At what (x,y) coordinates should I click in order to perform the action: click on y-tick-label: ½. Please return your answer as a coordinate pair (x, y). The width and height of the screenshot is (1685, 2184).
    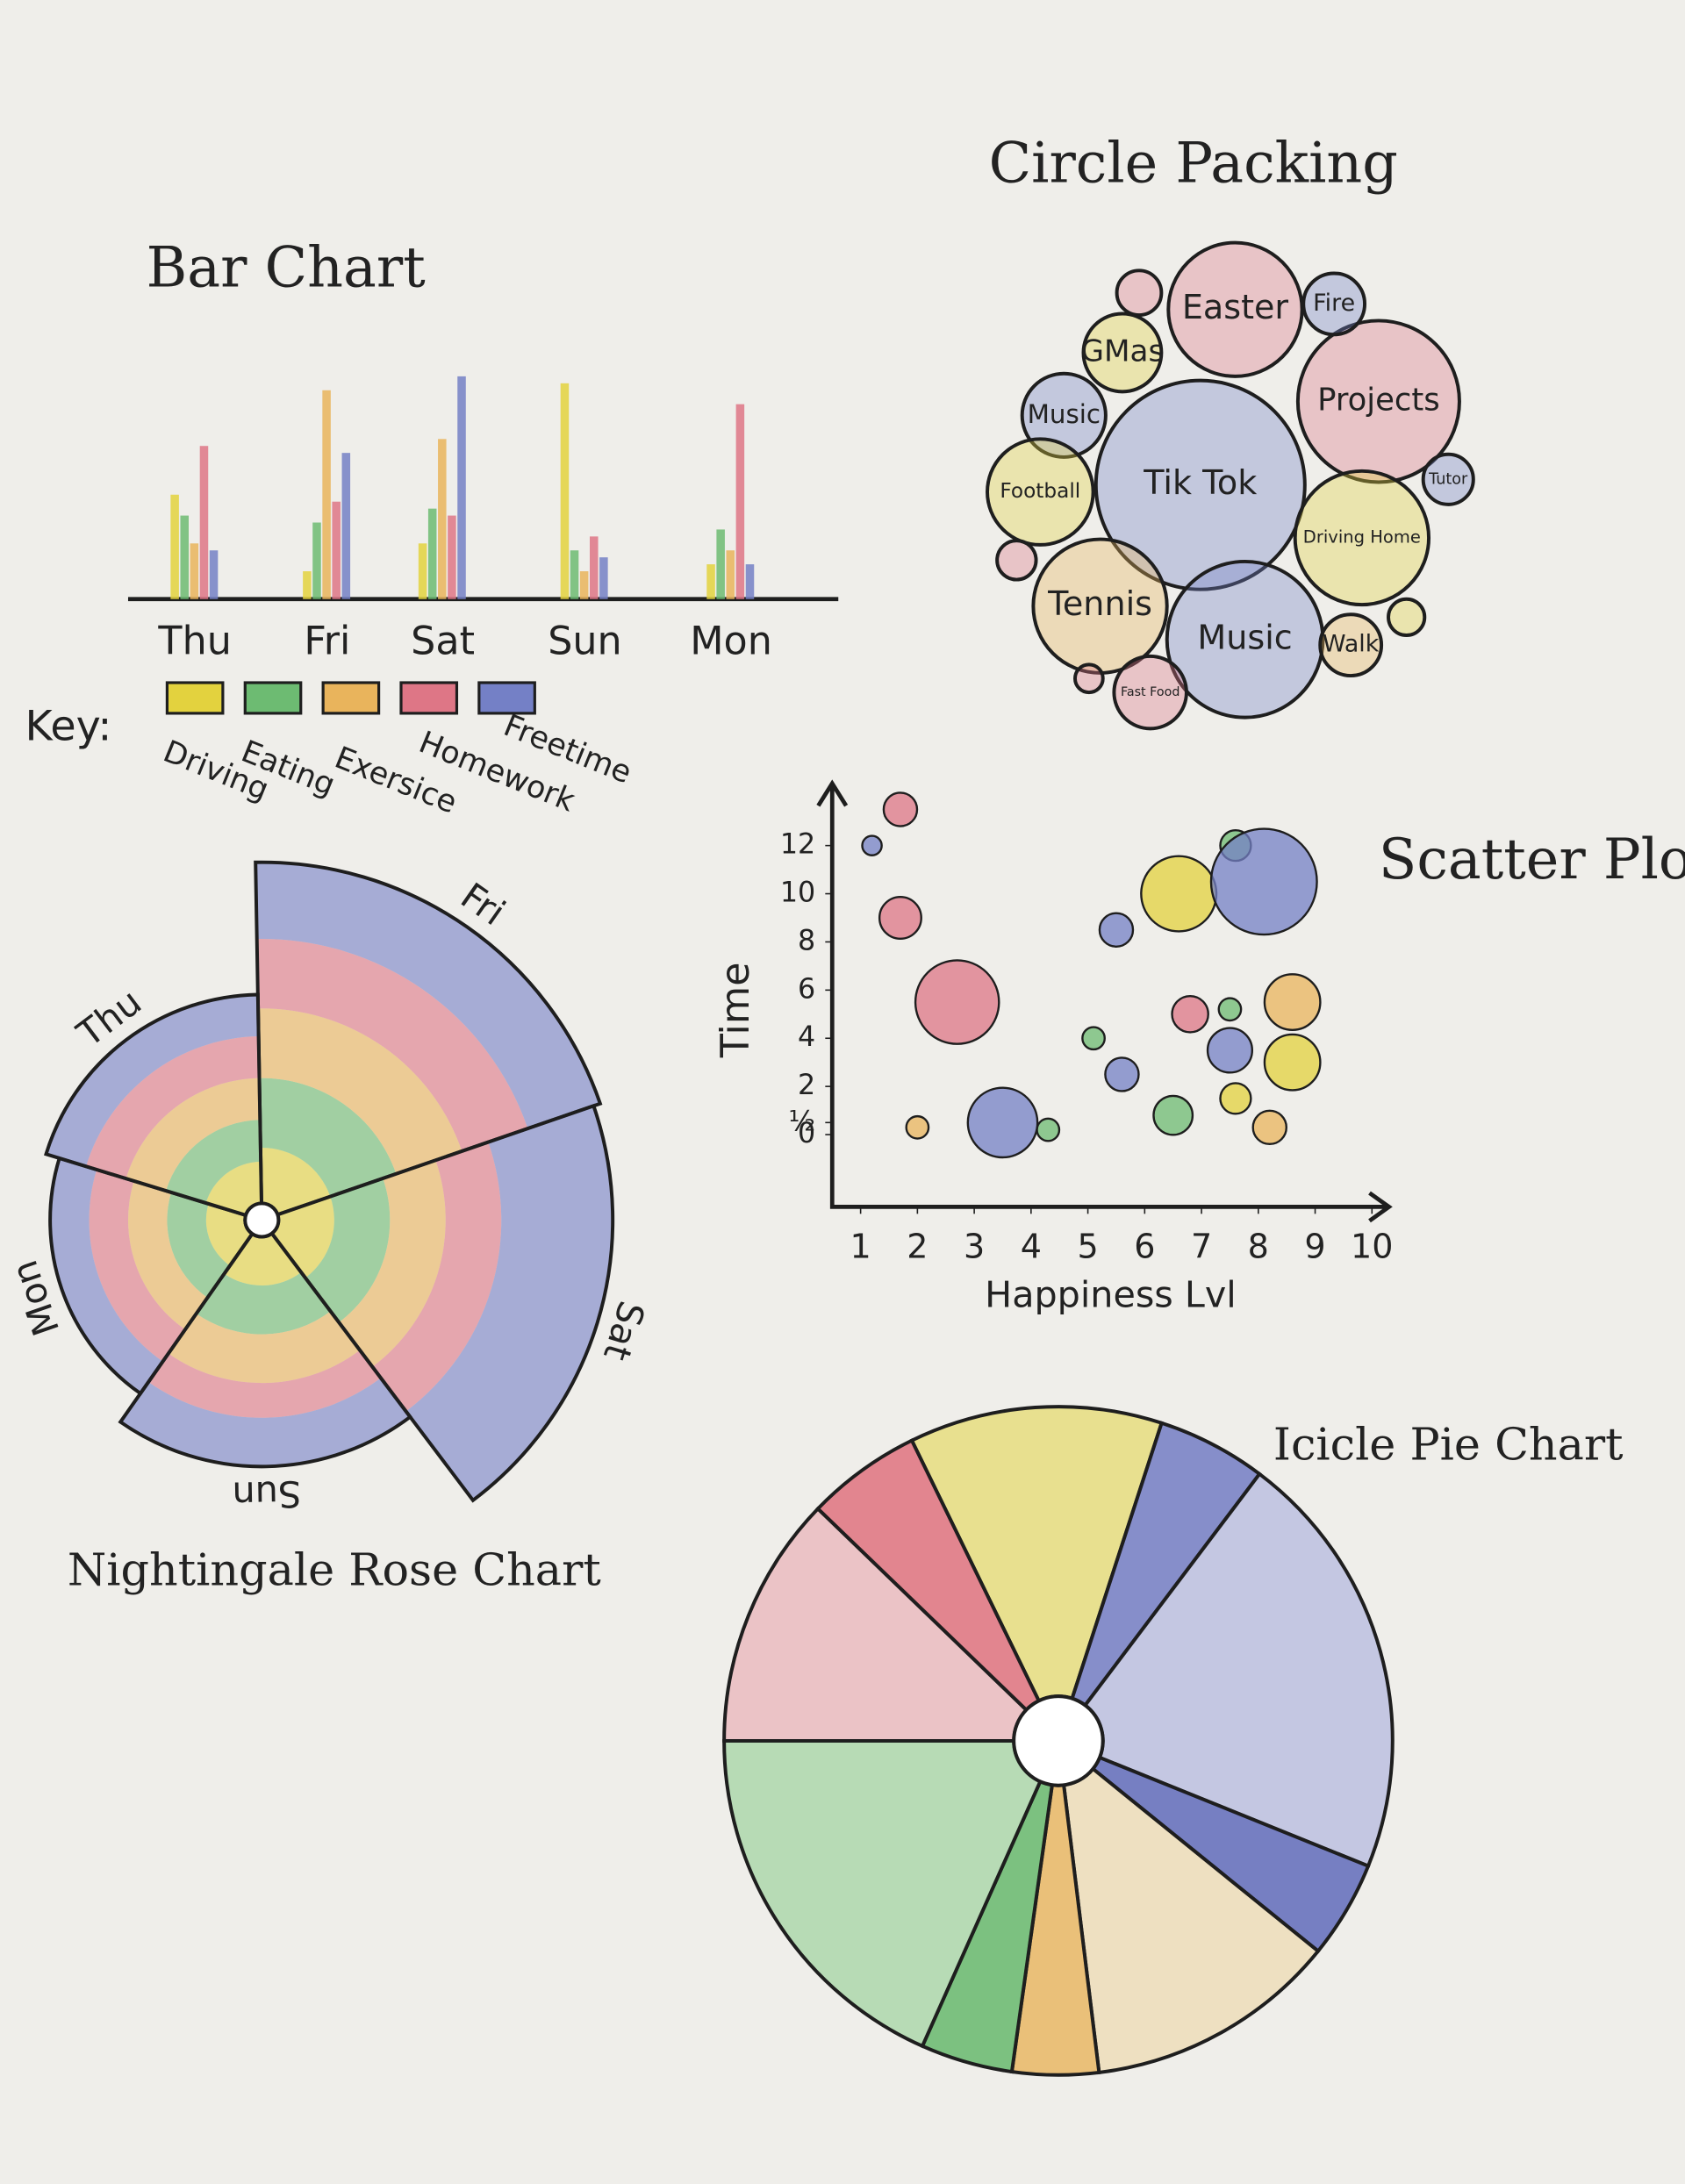
    Looking at the image, I should click on (801, 1121).